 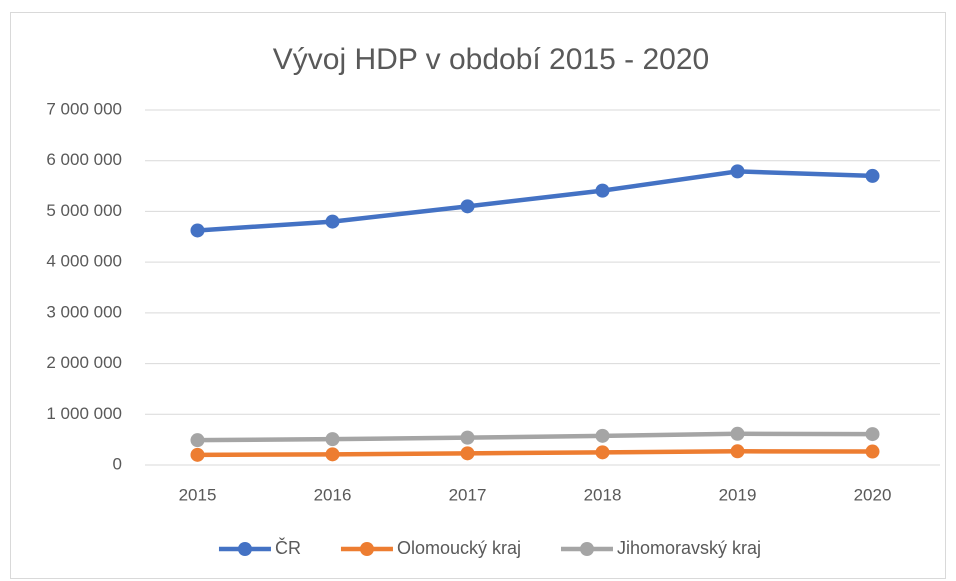 What do you see at coordinates (738, 494) in the screenshot?
I see `x-tick-label: 2019` at bounding box center [738, 494].